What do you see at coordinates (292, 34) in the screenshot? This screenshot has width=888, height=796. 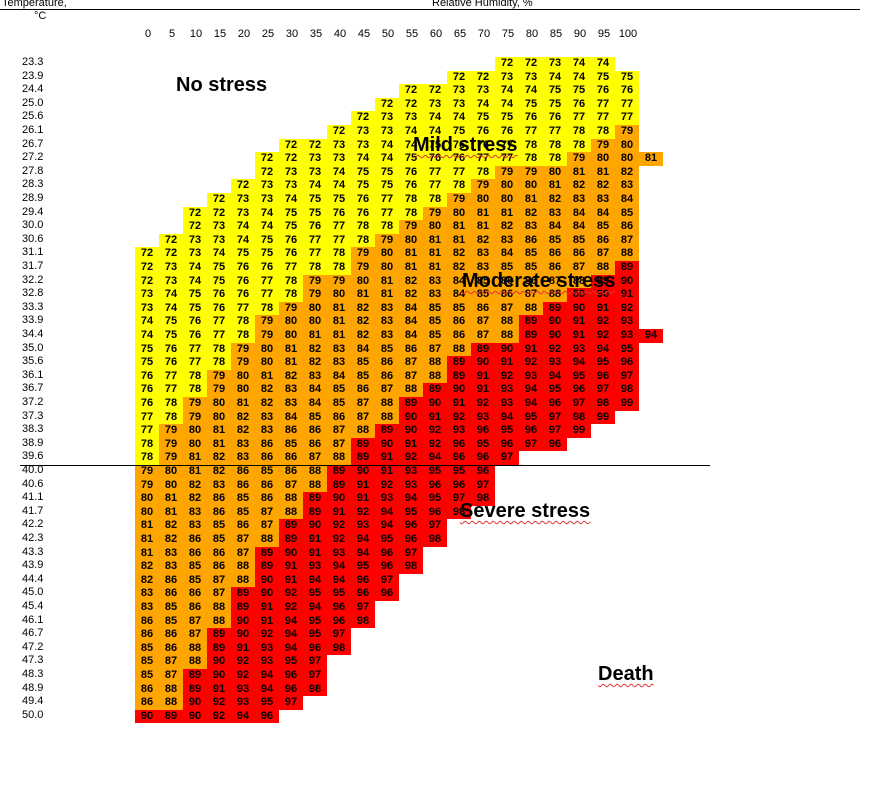 I see `humidity-column-label: 30` at bounding box center [292, 34].